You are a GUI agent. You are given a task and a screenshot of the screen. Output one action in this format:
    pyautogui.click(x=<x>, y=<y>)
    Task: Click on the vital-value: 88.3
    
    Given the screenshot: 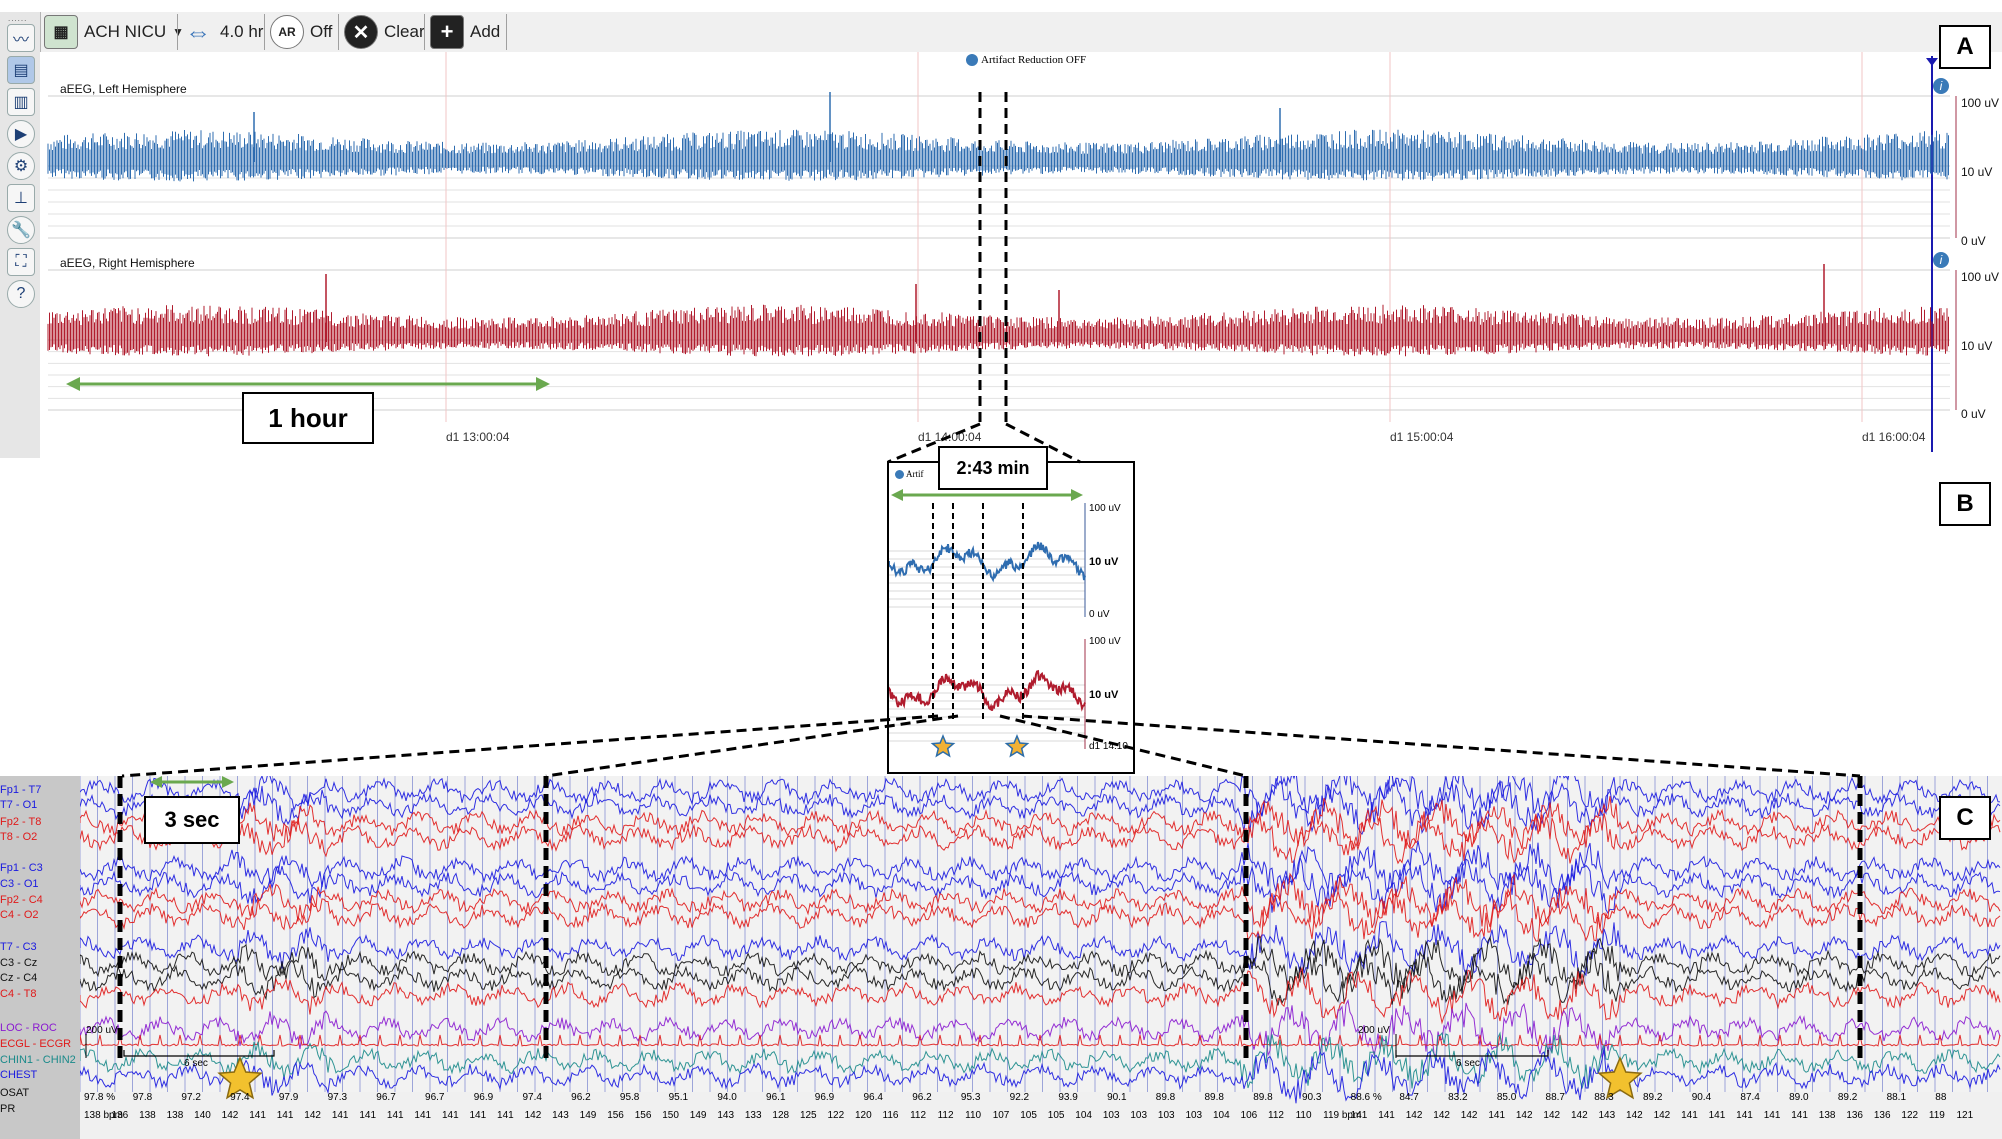 What is the action you would take?
    pyautogui.click(x=1604, y=1097)
    